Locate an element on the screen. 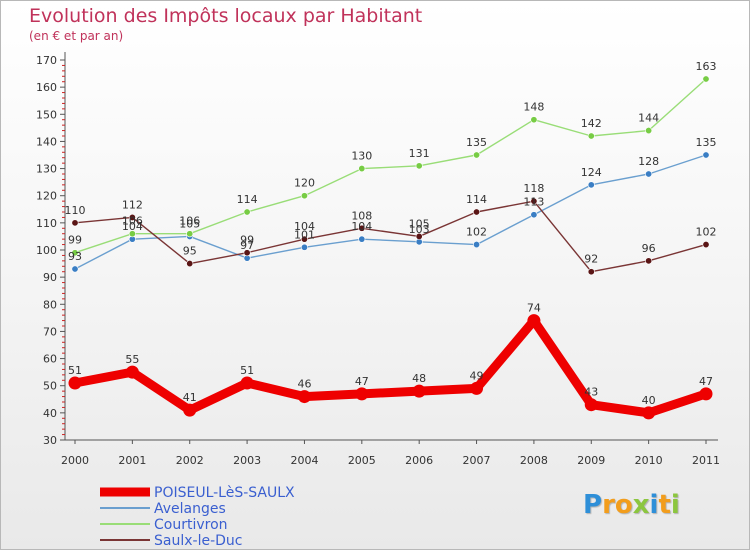  data-label-avelanges: 124 is located at coordinates (591, 172).